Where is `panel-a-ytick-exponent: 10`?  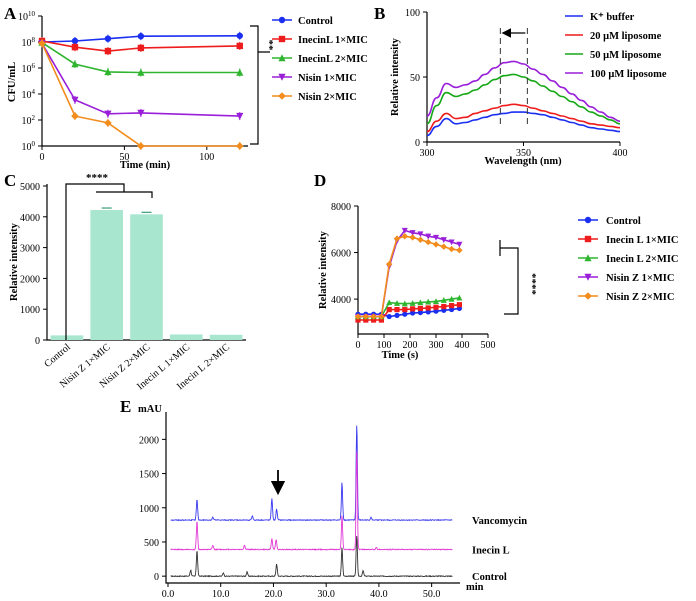
panel-a-ytick-exponent: 10 is located at coordinates (32, 14).